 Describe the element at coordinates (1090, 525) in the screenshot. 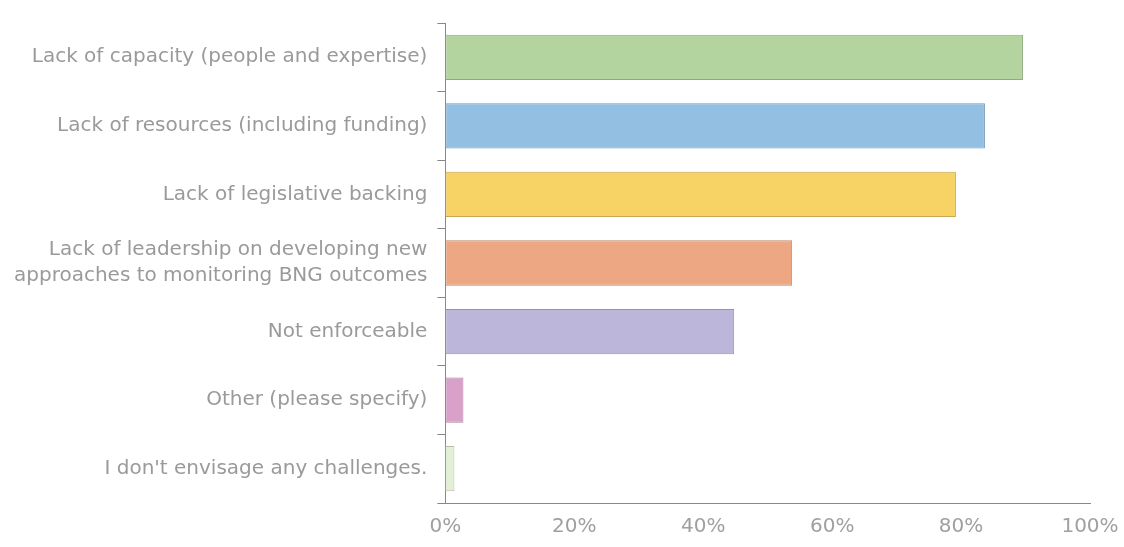

I see `x-tick-label: 100%` at that location.